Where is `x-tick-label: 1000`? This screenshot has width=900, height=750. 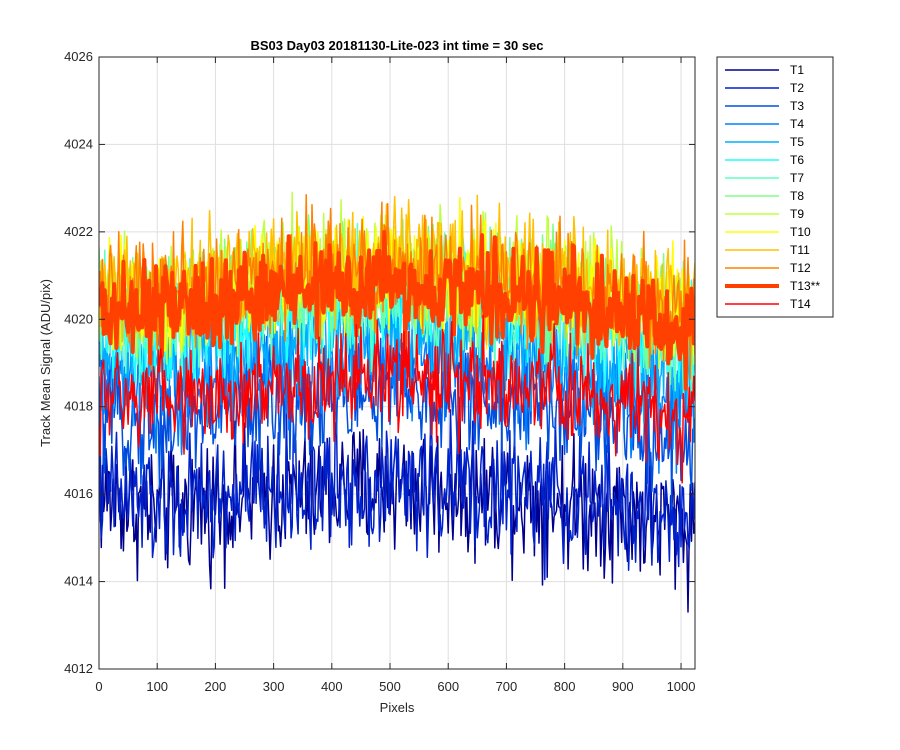 x-tick-label: 1000 is located at coordinates (681, 686).